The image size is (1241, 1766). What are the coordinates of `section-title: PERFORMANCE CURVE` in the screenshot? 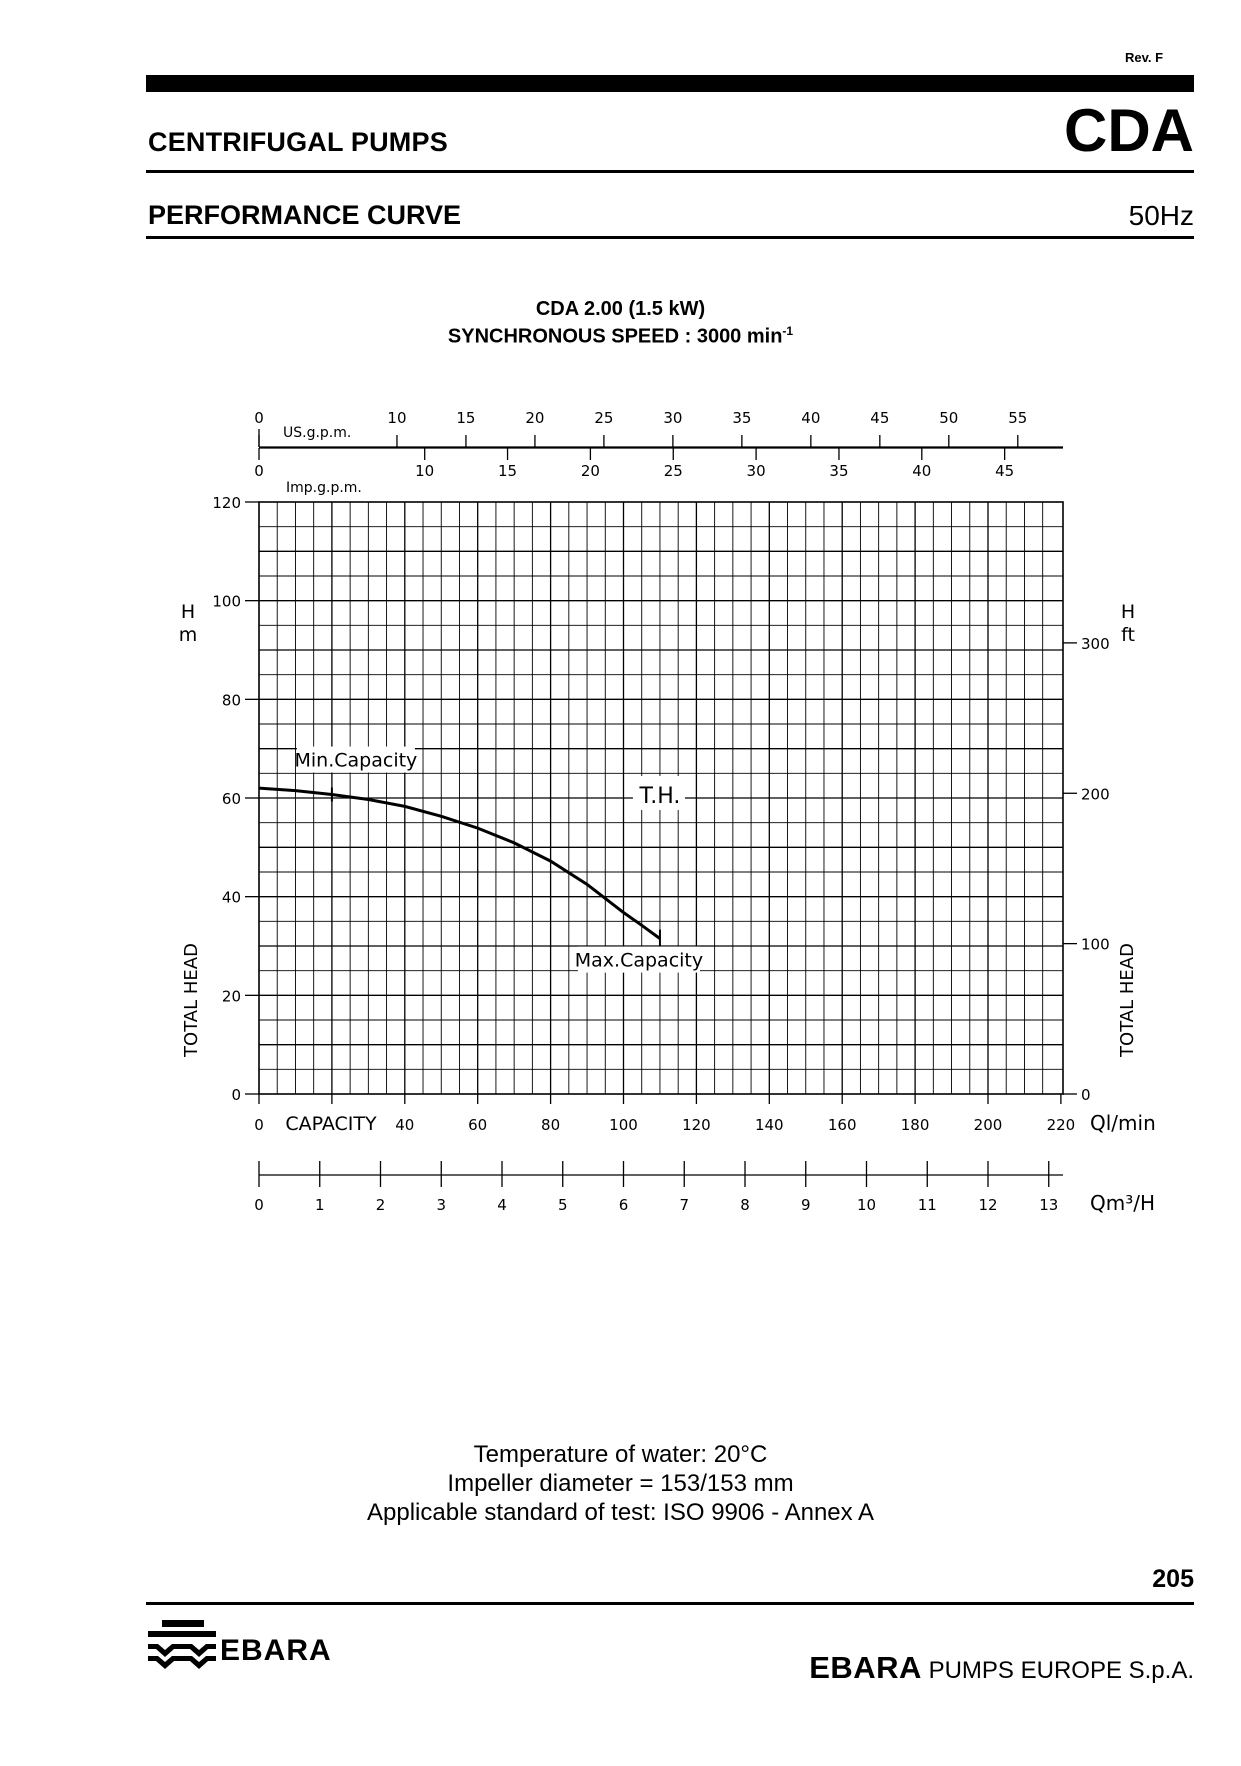 It's located at (305, 215).